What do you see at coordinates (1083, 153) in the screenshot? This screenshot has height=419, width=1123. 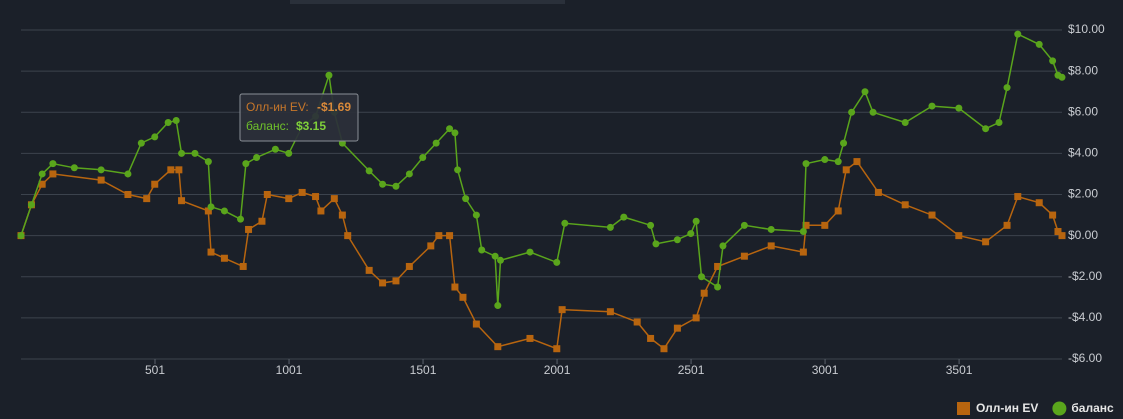 I see `y-tick-label: $4.00` at bounding box center [1083, 153].